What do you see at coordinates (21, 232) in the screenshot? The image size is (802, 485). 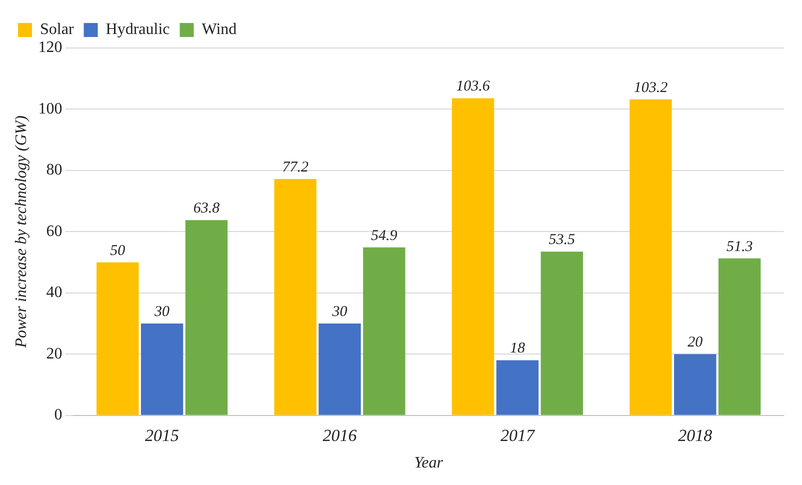 I see `y-axis-title: Power increase by technology (GW)` at bounding box center [21, 232].